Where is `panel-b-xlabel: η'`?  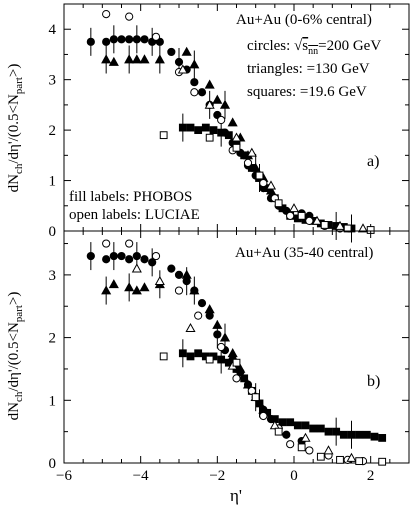 panel-b-xlabel: η' is located at coordinates (236, 495).